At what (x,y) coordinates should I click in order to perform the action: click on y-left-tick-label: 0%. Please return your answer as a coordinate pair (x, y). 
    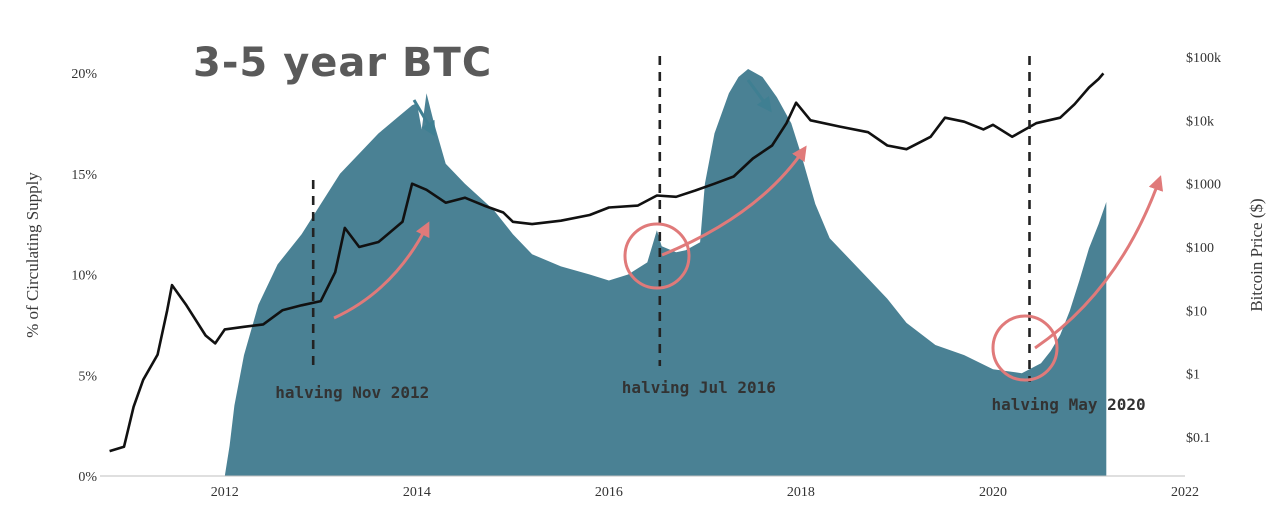
    Looking at the image, I should click on (87, 477).